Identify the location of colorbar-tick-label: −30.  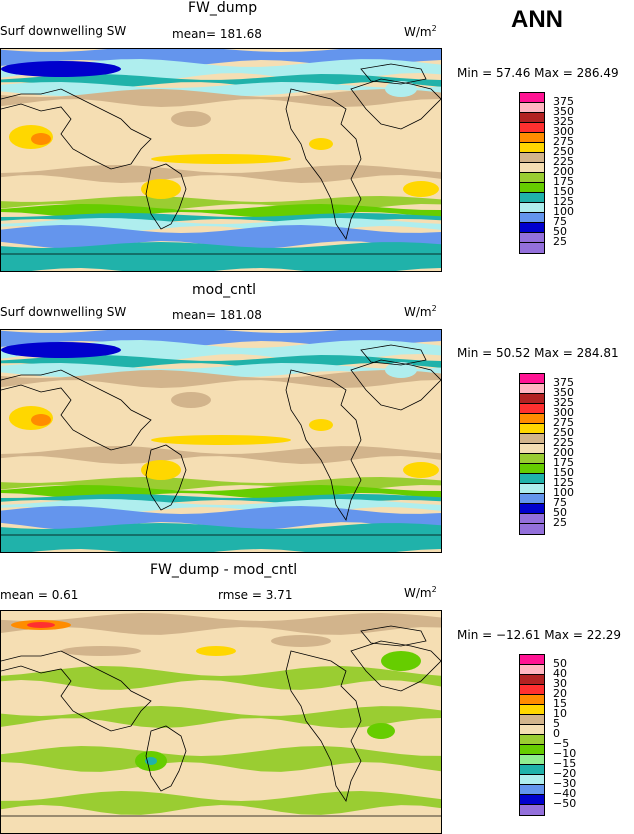
(565, 783).